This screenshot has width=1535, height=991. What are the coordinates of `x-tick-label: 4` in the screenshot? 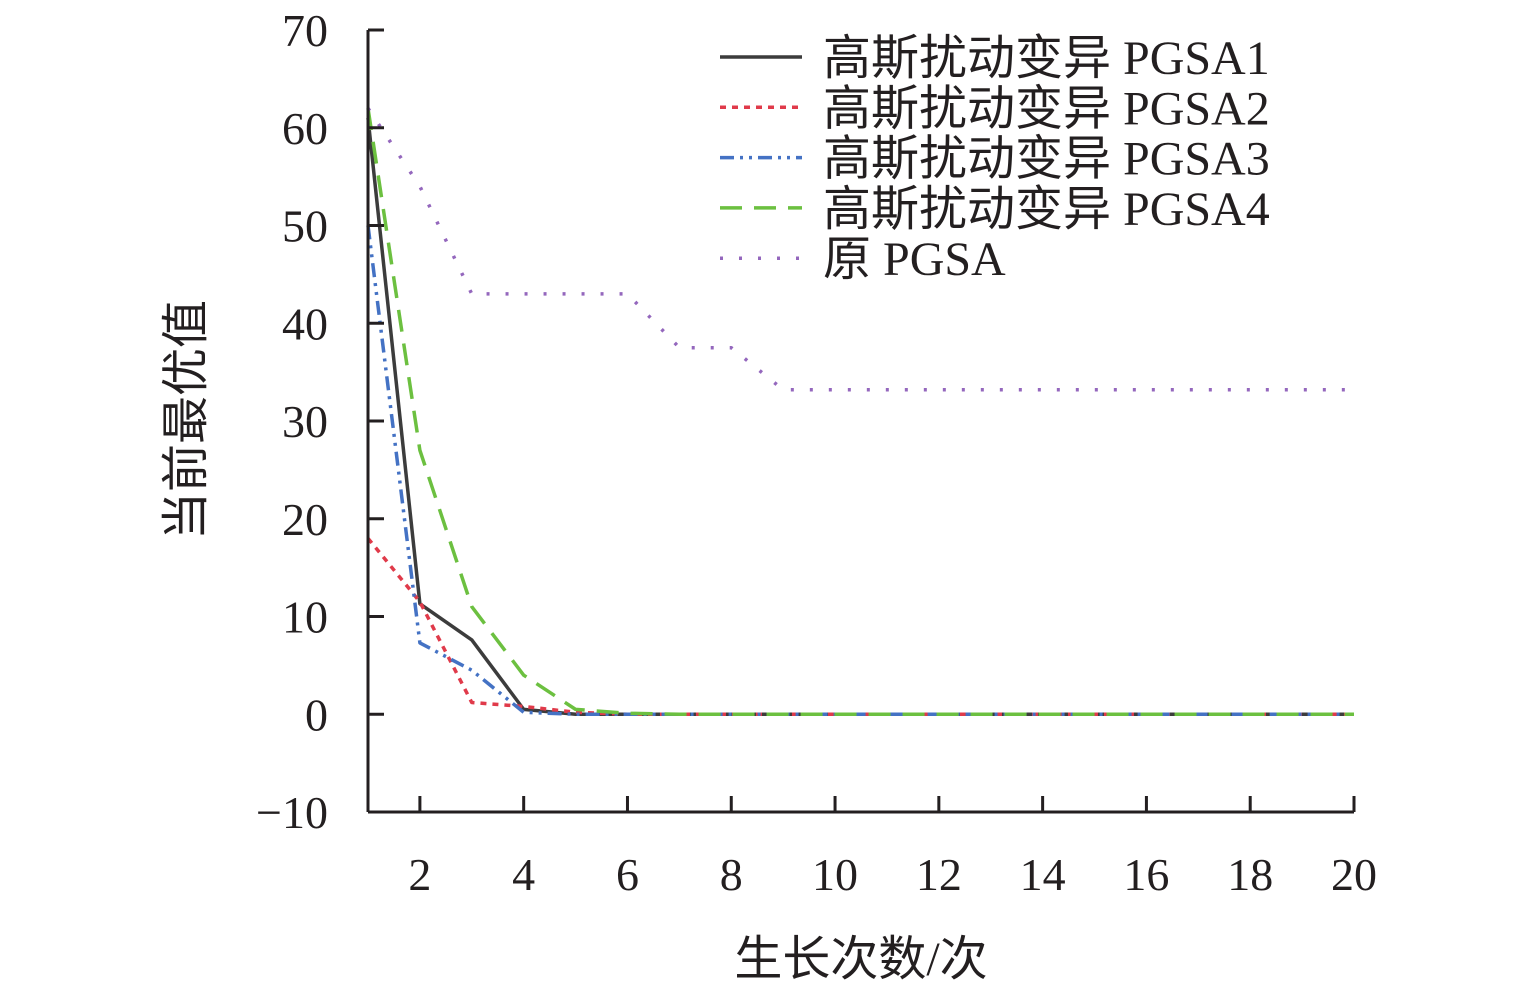 It's located at (523, 874).